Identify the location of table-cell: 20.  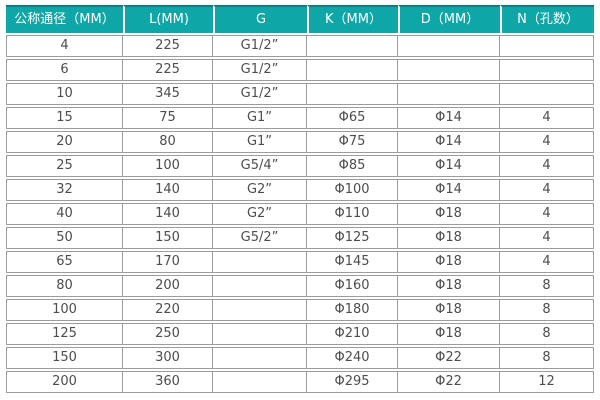
(64, 142).